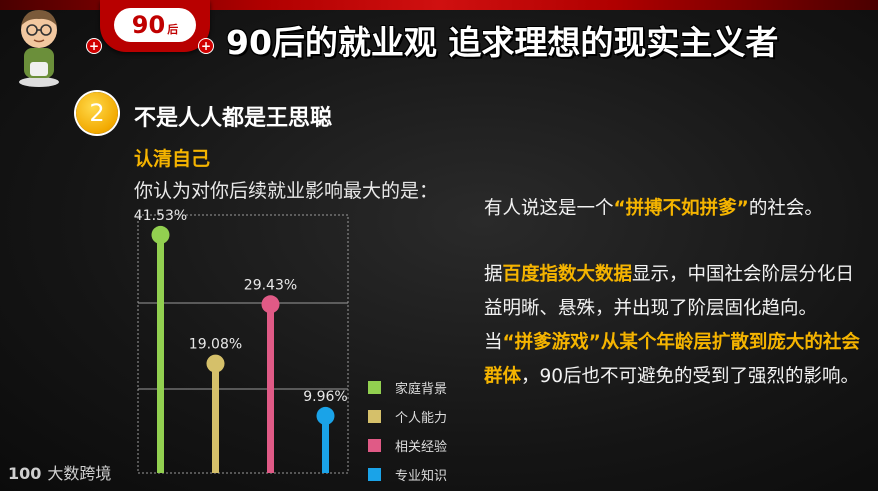 This screenshot has width=878, height=491. Describe the element at coordinates (148, 25) in the screenshot. I see `badge-number: 90` at that location.